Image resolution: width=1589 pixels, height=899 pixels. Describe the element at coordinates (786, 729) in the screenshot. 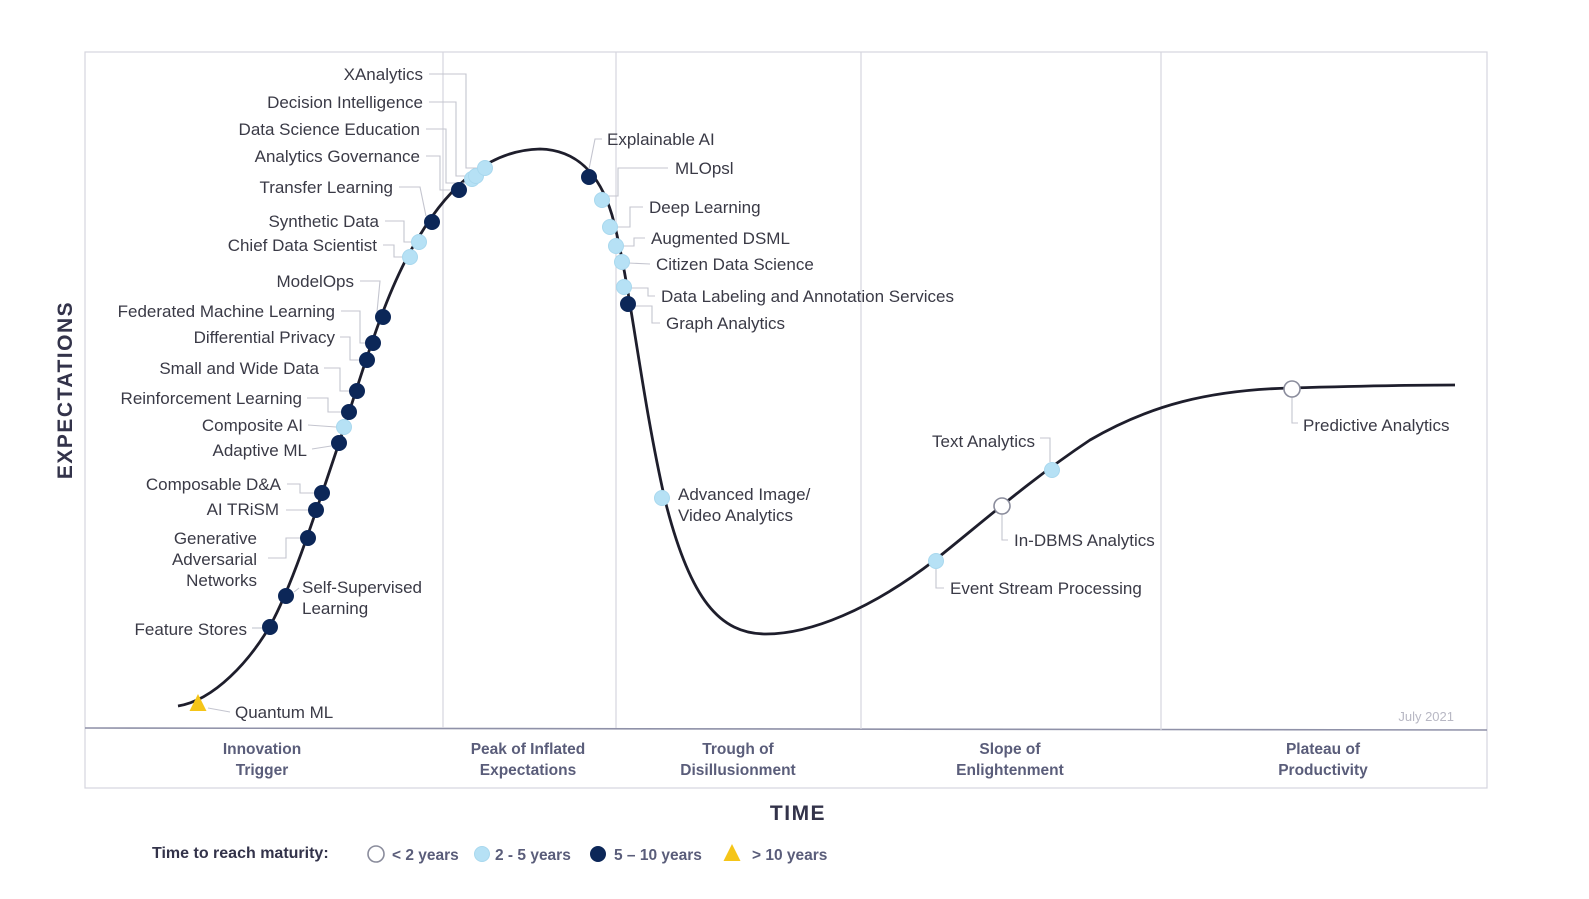

I see `baseline` at that location.